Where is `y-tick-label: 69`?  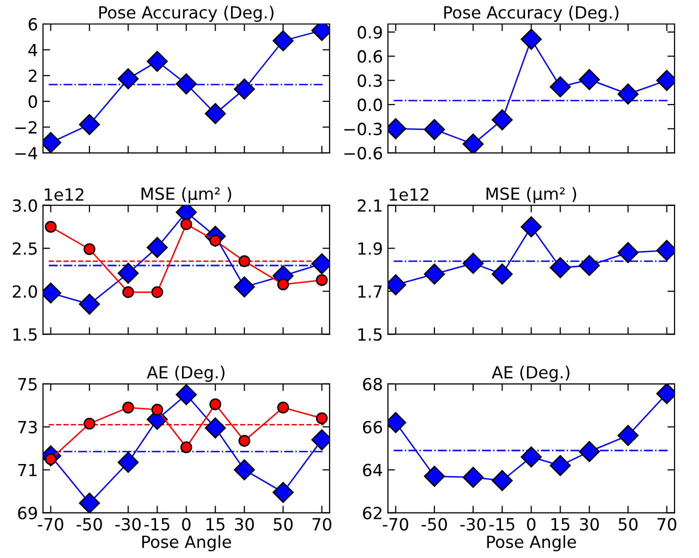
y-tick-label: 69 is located at coordinates (27, 513).